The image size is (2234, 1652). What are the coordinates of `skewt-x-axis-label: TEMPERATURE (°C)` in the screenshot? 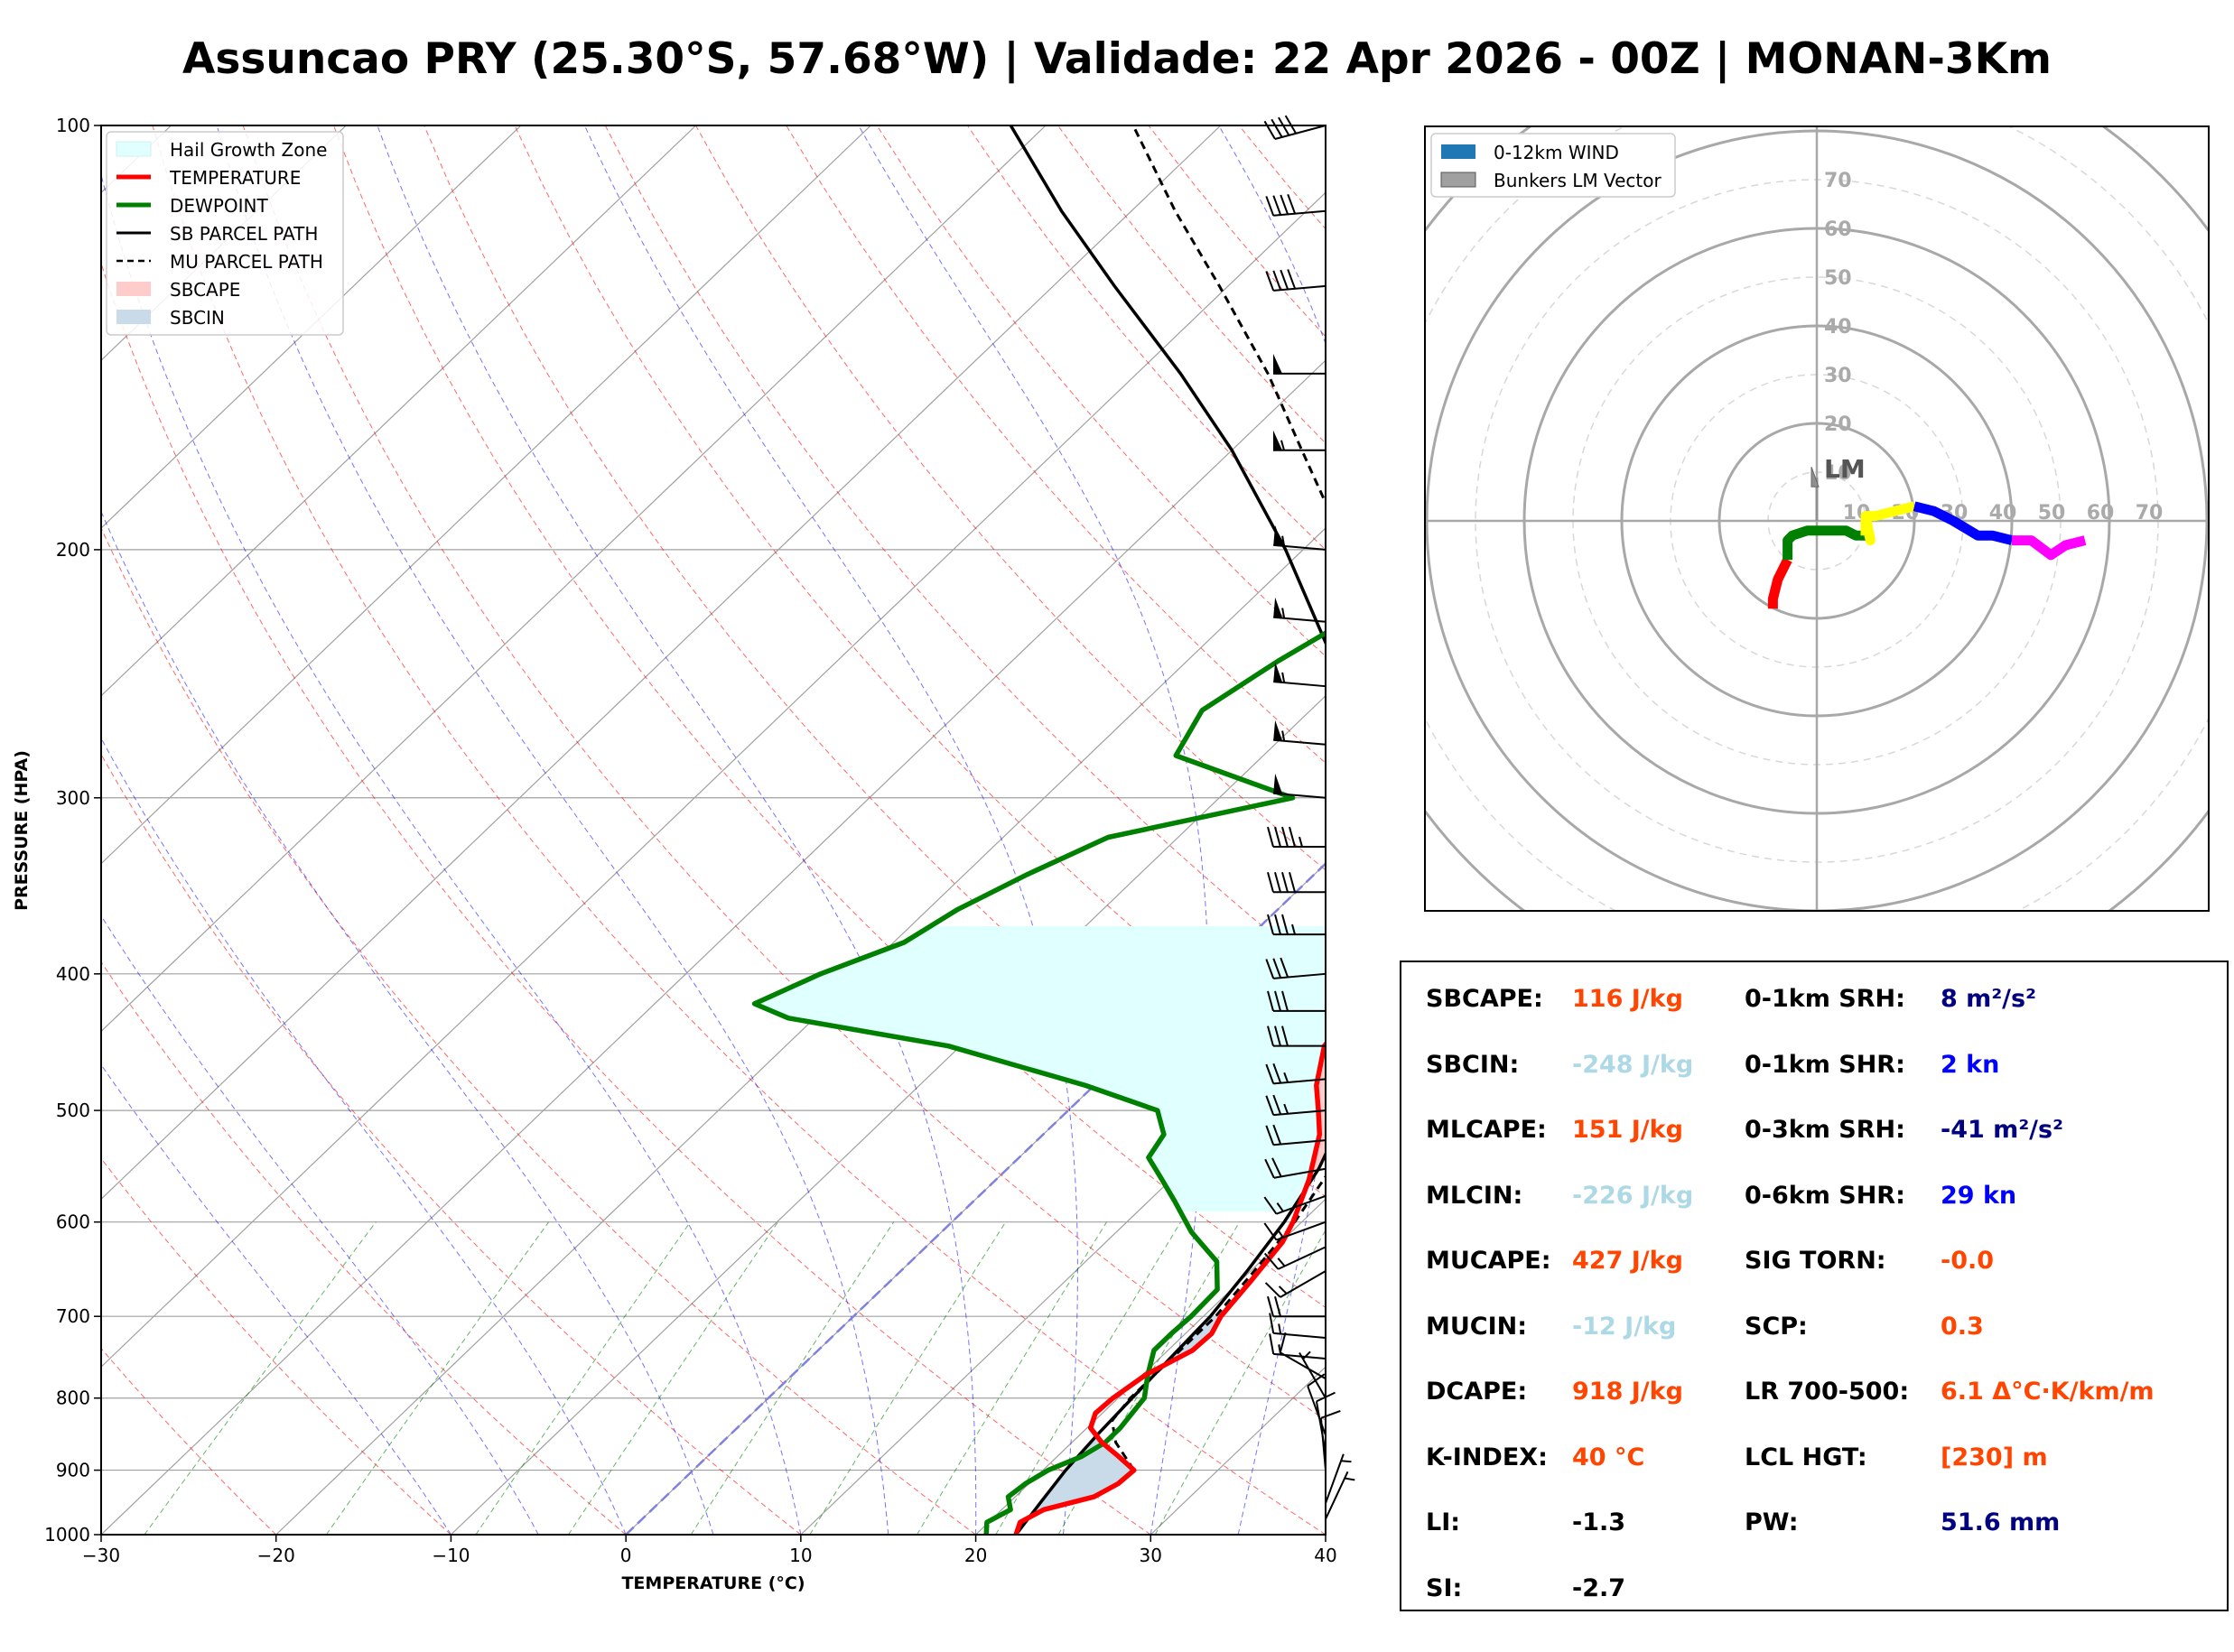 It's located at (713, 1583).